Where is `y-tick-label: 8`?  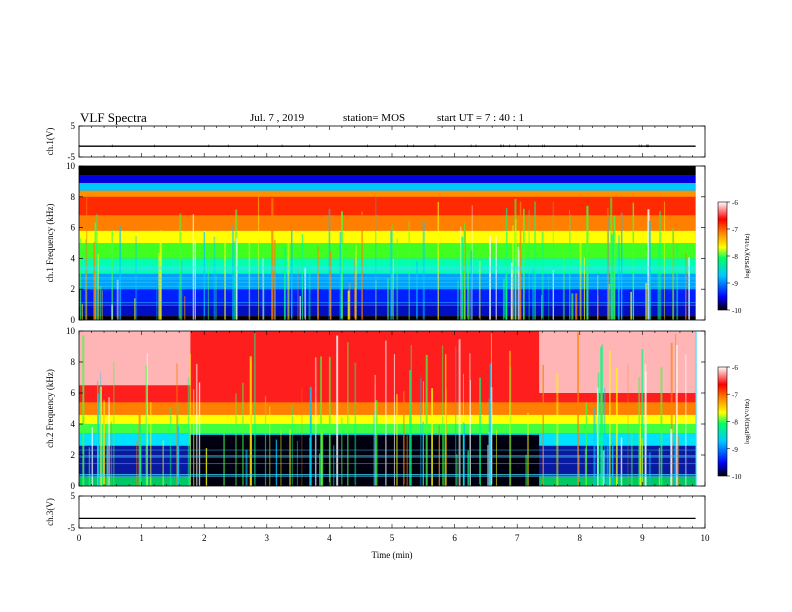
y-tick-label: 8 is located at coordinates (73, 362).